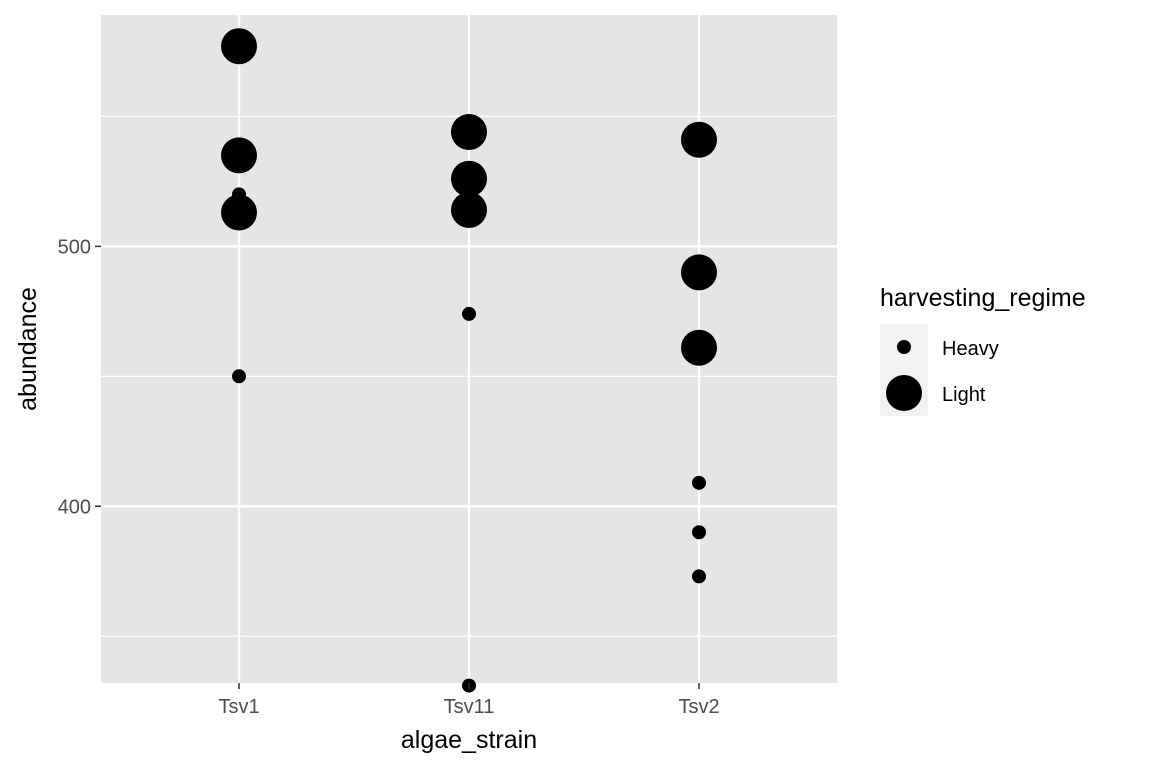 This screenshot has width=1152, height=768. I want to click on y-axis-title: abundance, so click(28, 349).